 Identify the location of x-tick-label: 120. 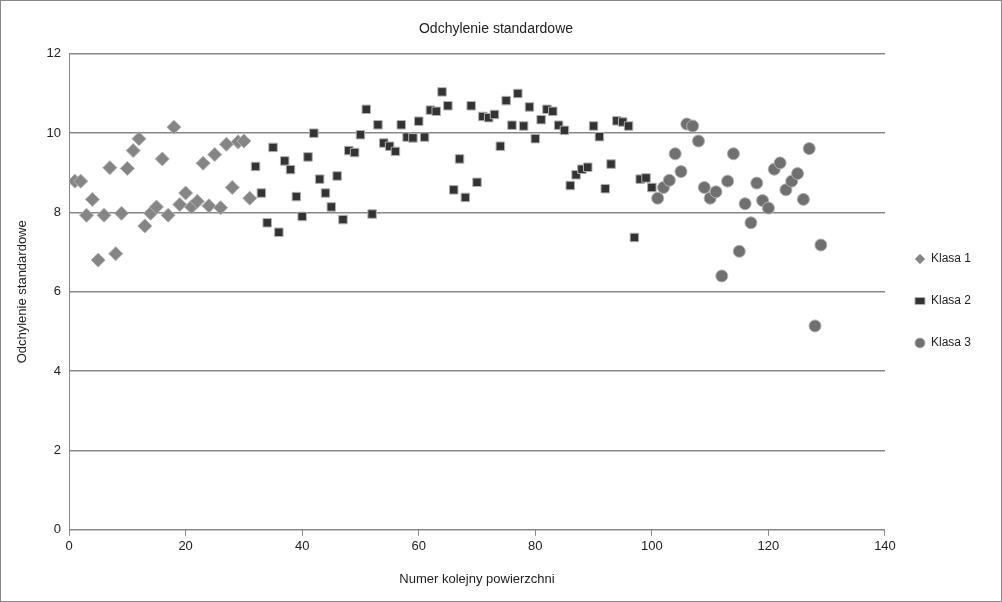
(768, 546).